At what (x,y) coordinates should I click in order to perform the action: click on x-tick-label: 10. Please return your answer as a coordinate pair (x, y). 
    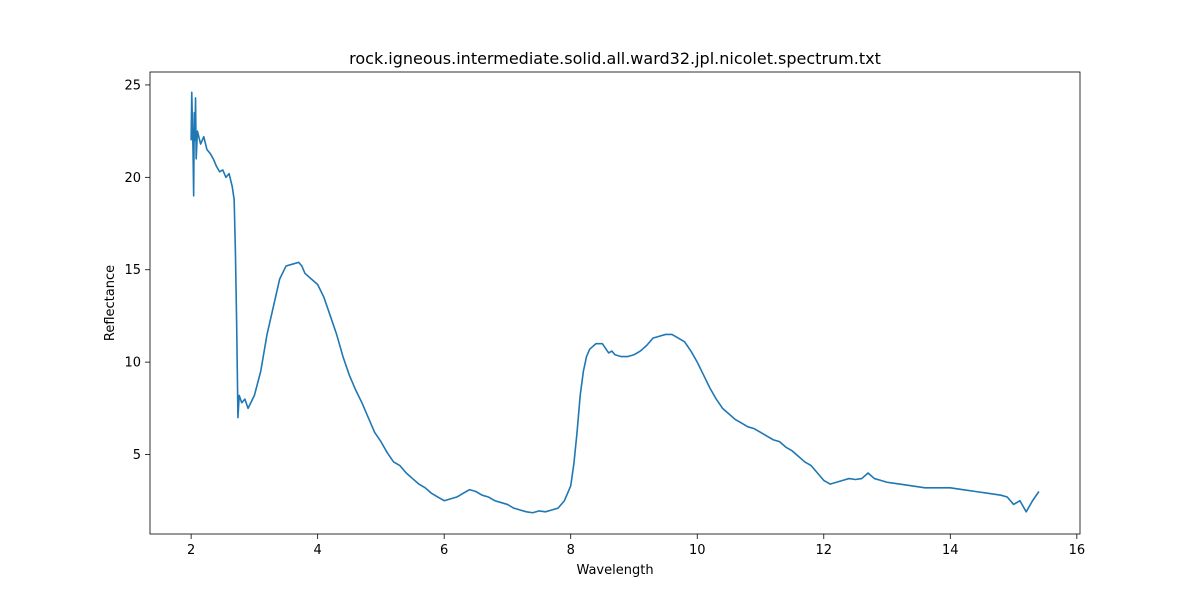
    Looking at the image, I should click on (697, 550).